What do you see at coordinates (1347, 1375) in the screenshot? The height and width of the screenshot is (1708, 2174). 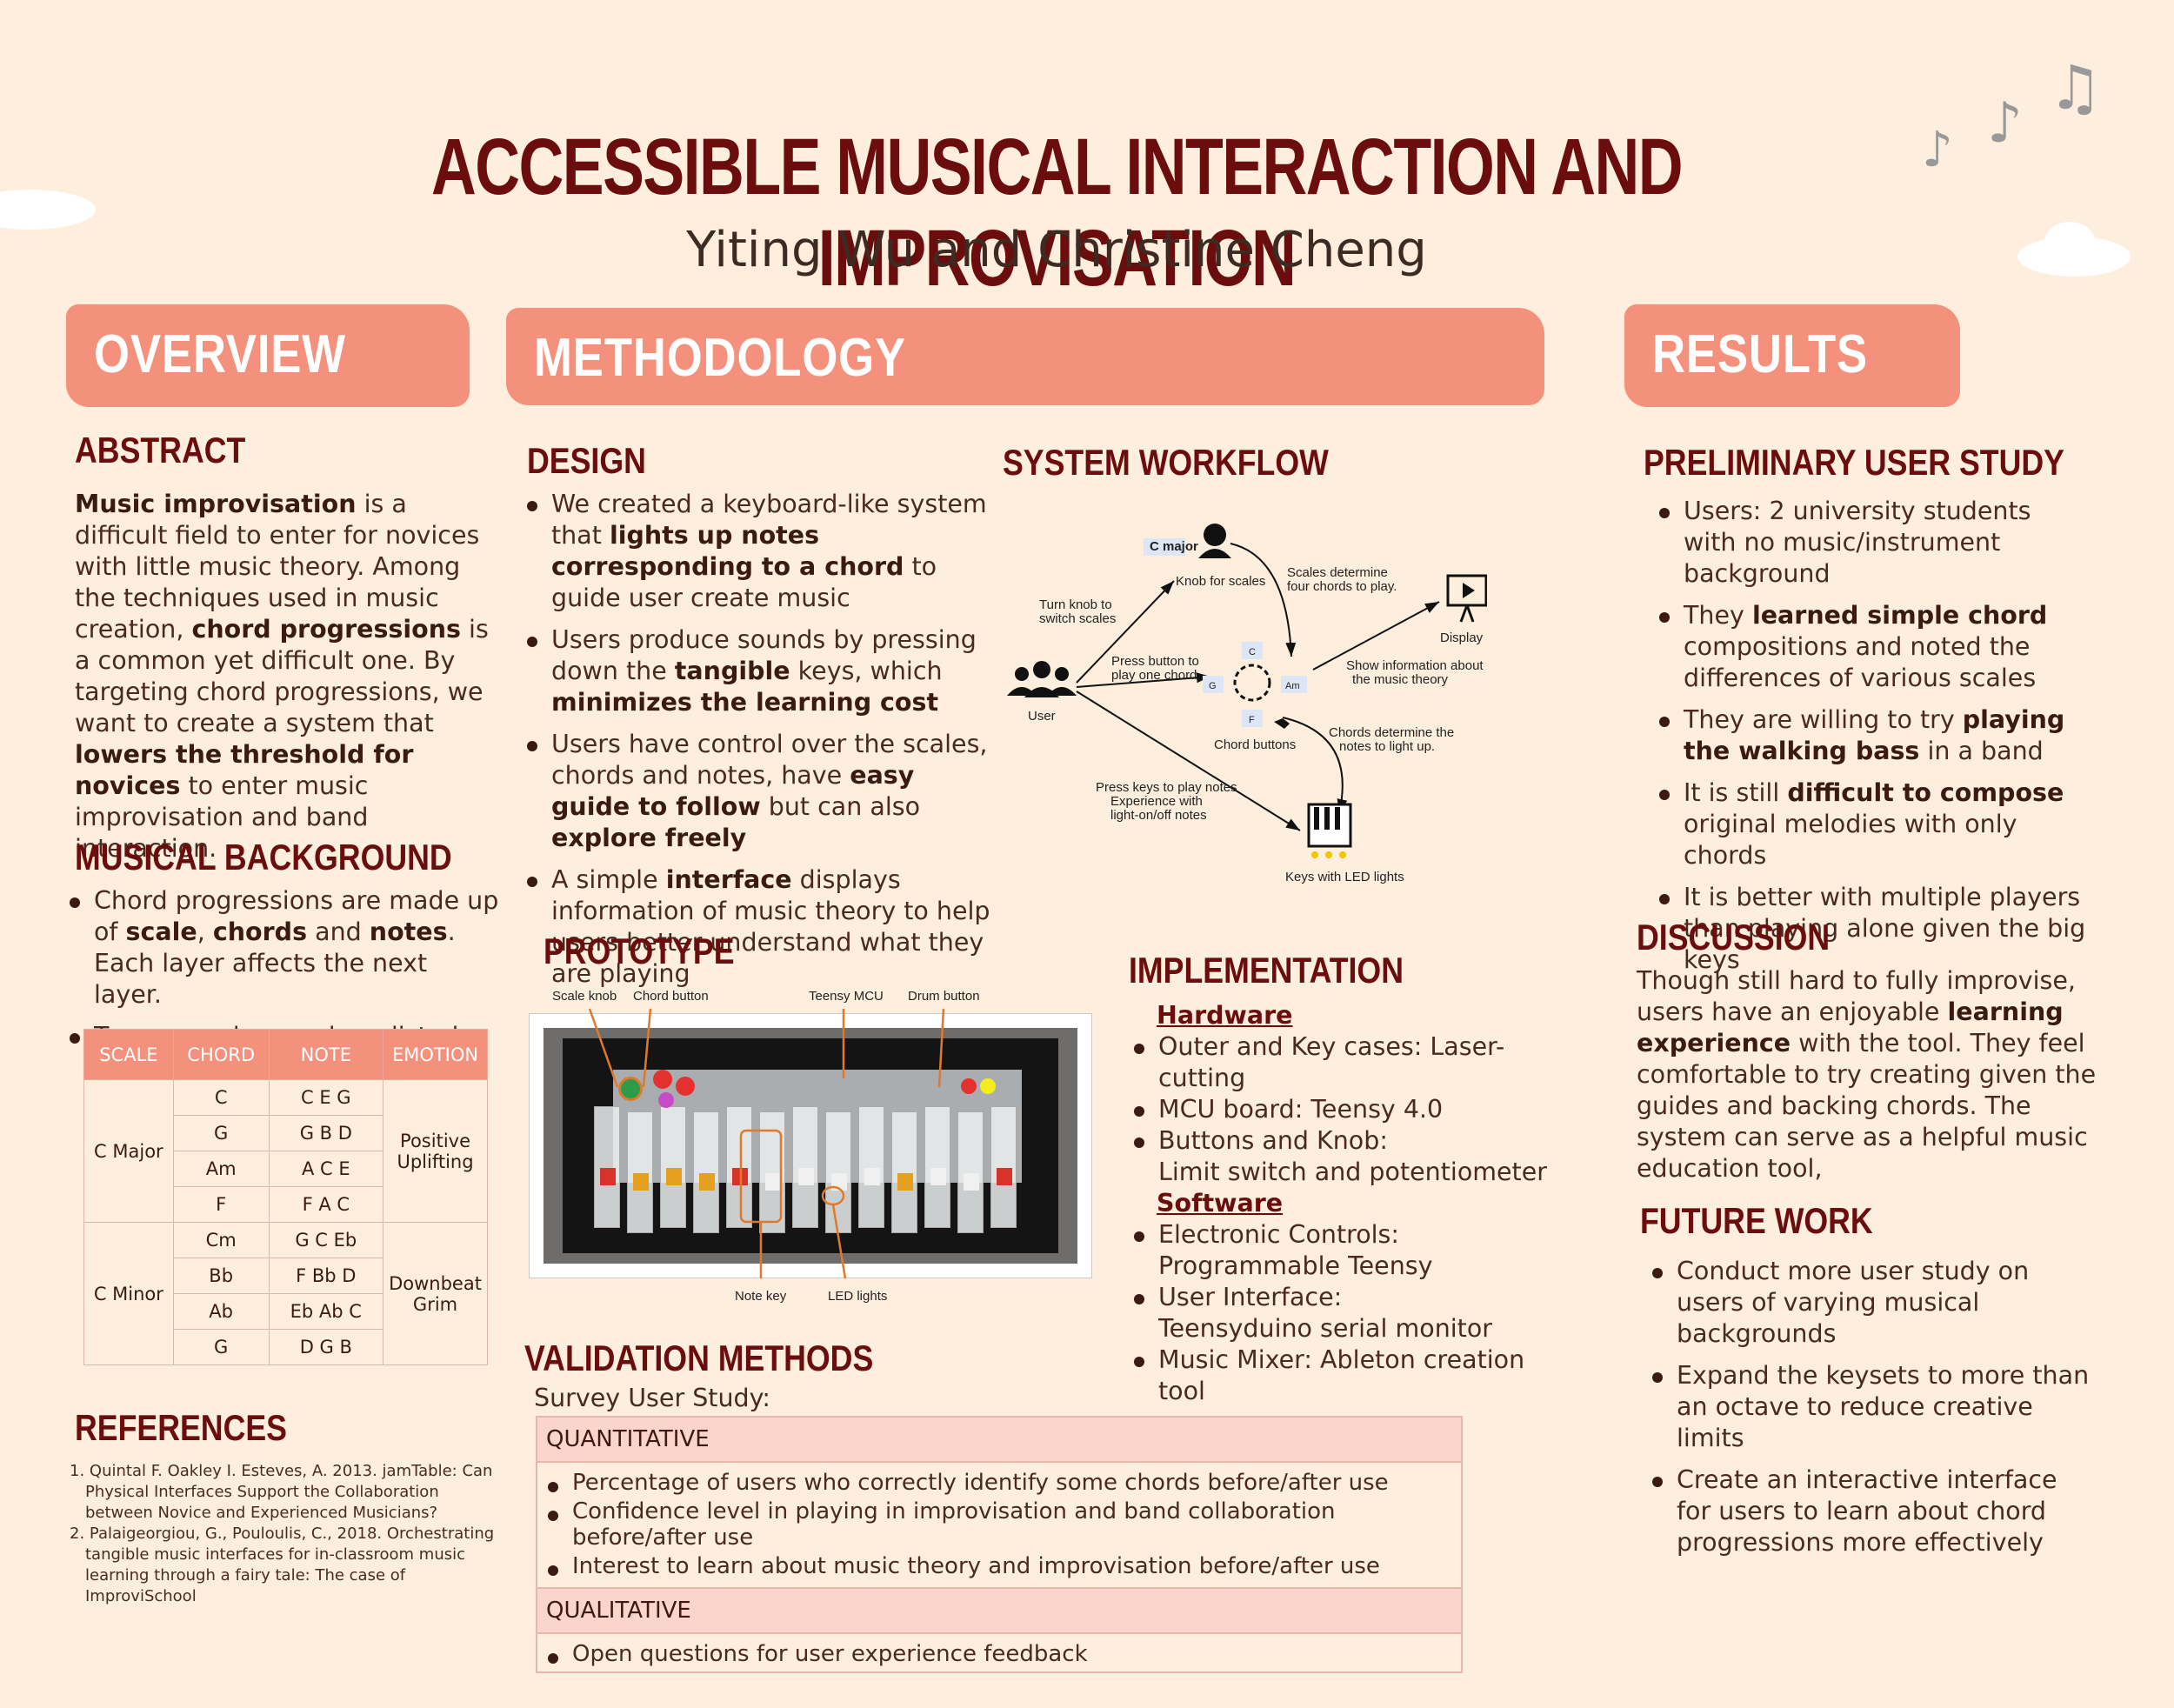 I see `list-item: Music Mixer: Ableton creation tool` at bounding box center [1347, 1375].